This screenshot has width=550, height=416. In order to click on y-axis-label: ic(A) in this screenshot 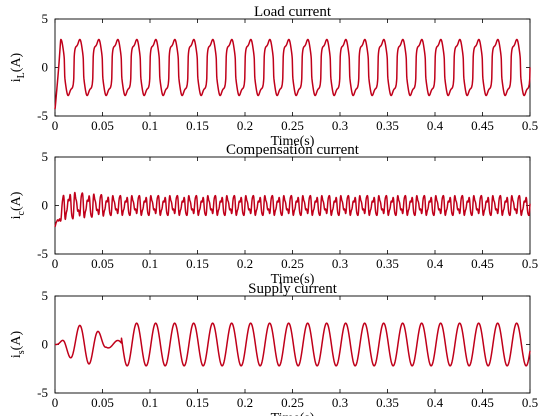, I will do `click(18, 205)`.